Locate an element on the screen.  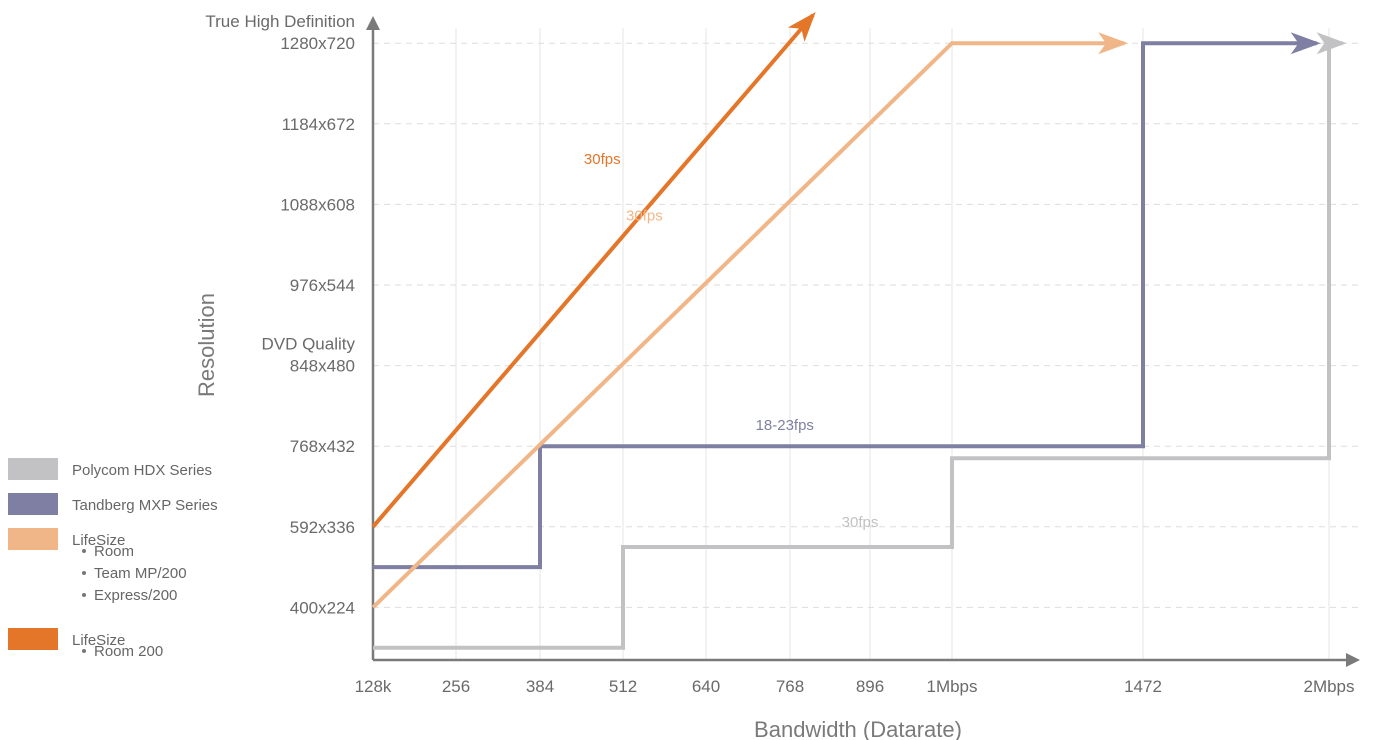
x-tick-label: 1472 is located at coordinates (1143, 686).